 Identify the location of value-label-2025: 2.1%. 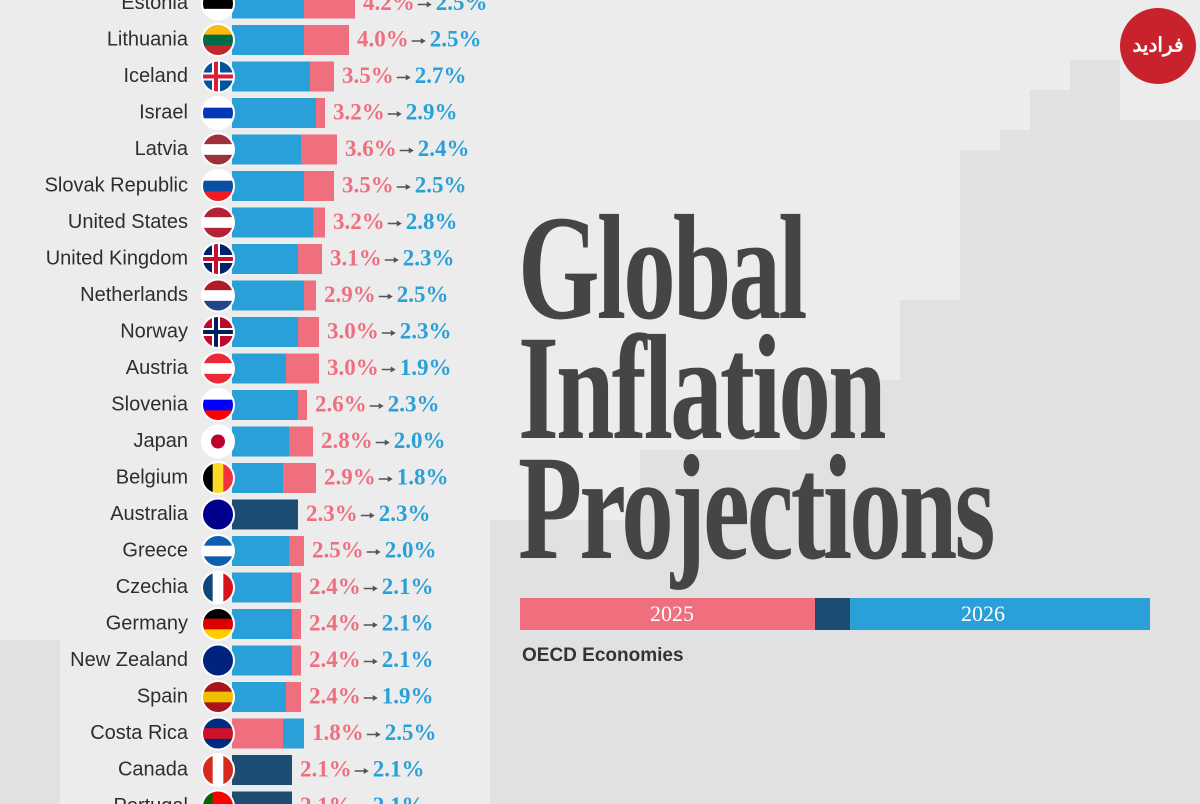
(326, 768).